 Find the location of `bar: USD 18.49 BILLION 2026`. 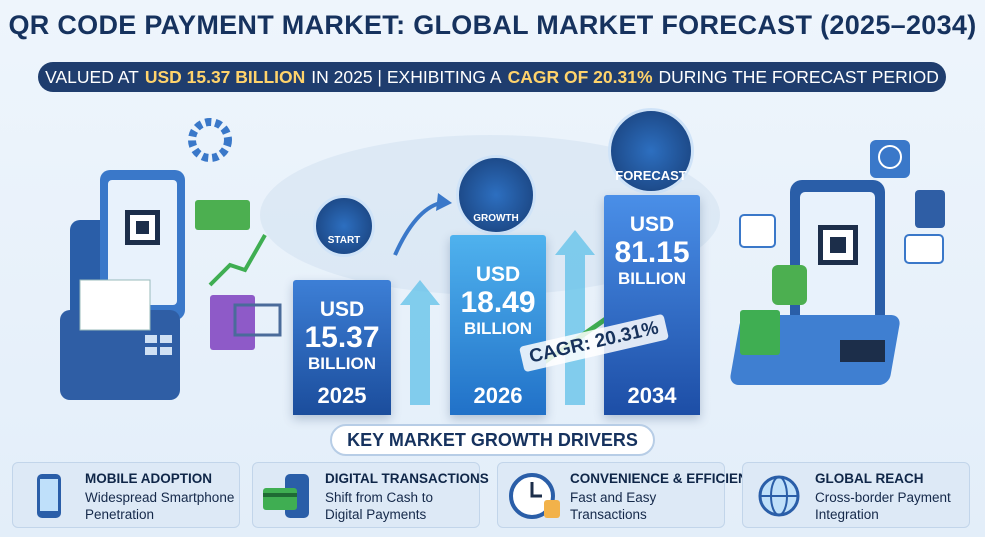

bar: USD 18.49 BILLION 2026 is located at coordinates (498, 325).